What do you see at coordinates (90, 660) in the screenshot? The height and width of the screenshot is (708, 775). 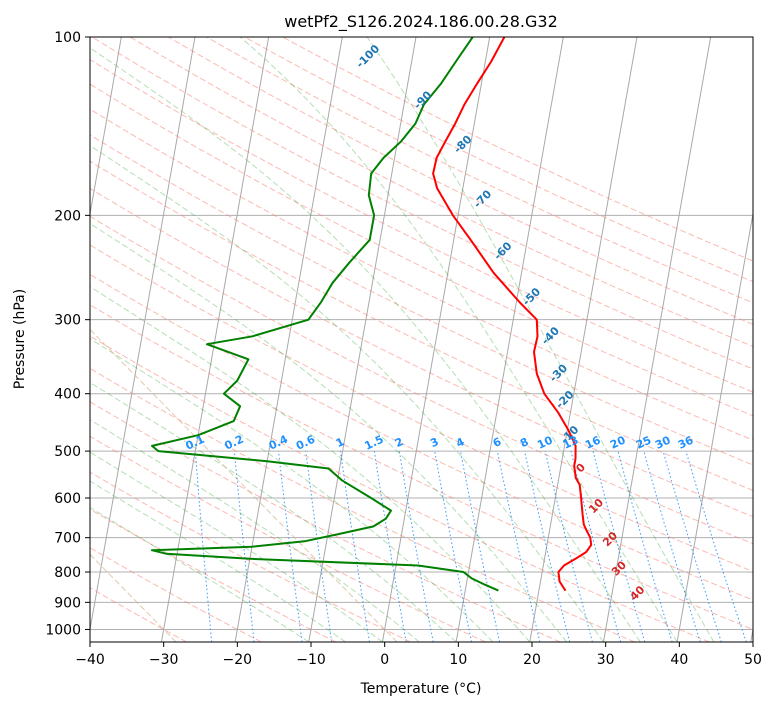 I see `x-tick-label: −40` at bounding box center [90, 660].